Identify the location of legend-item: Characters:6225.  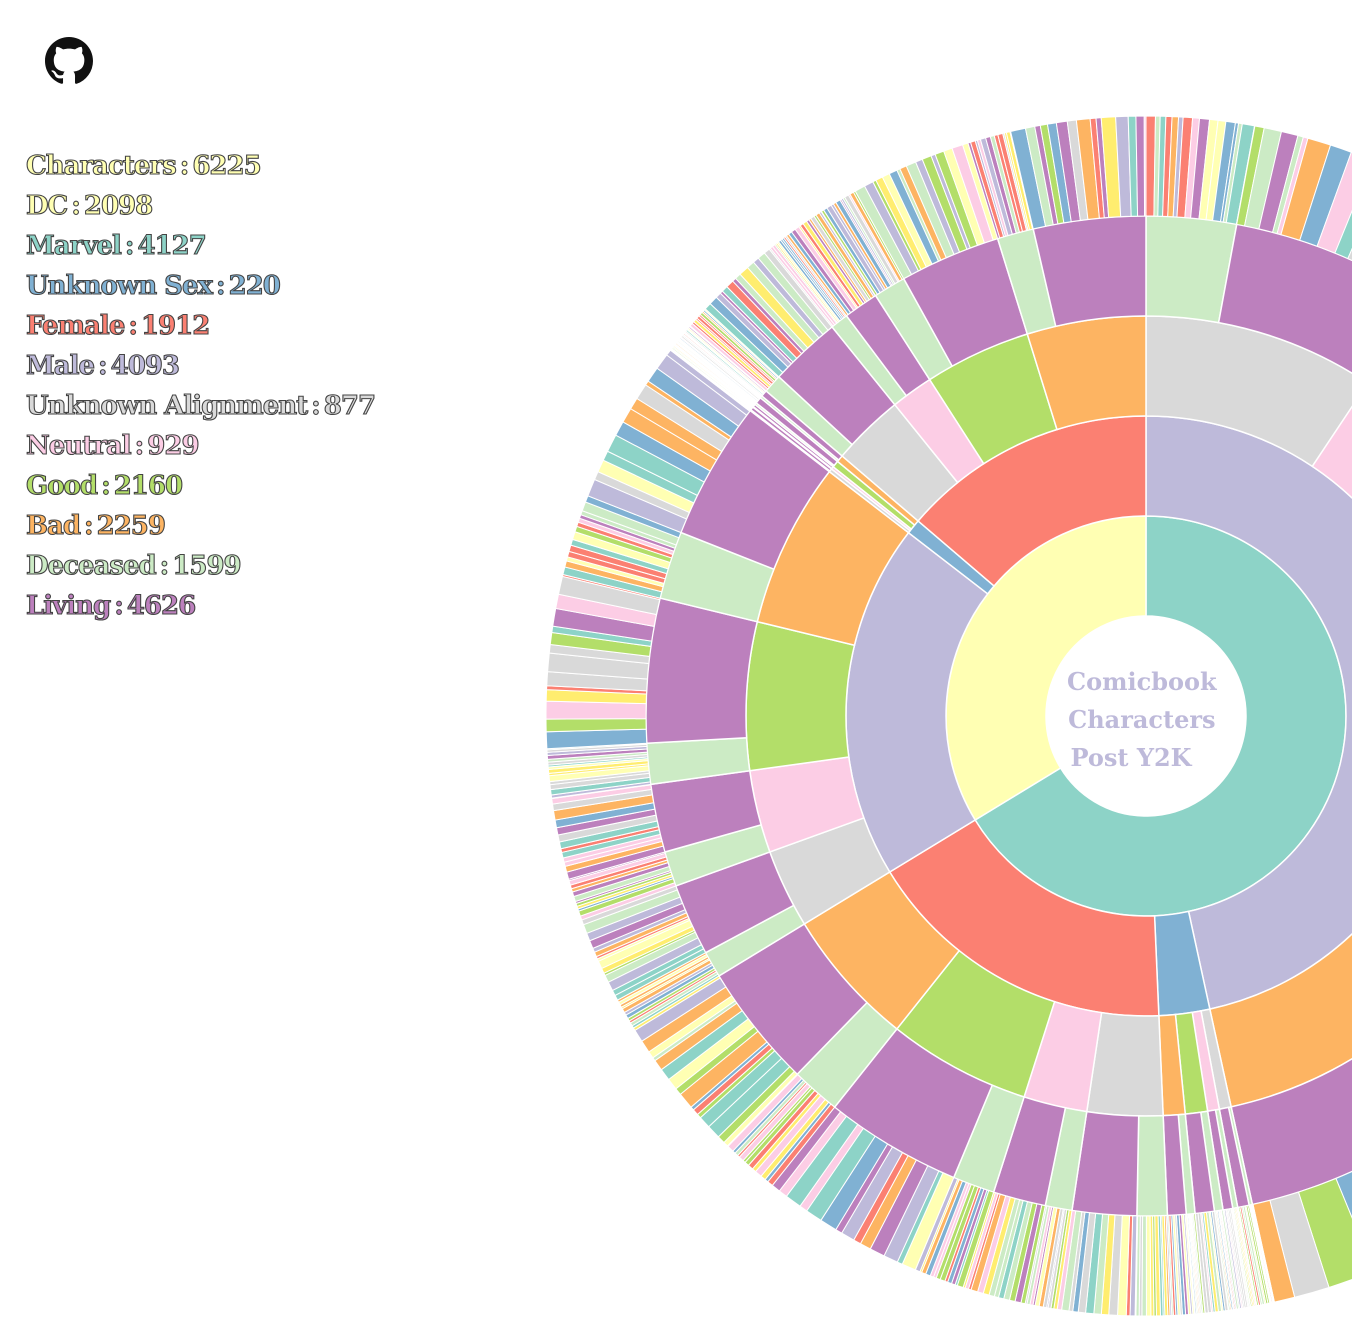
(200, 166).